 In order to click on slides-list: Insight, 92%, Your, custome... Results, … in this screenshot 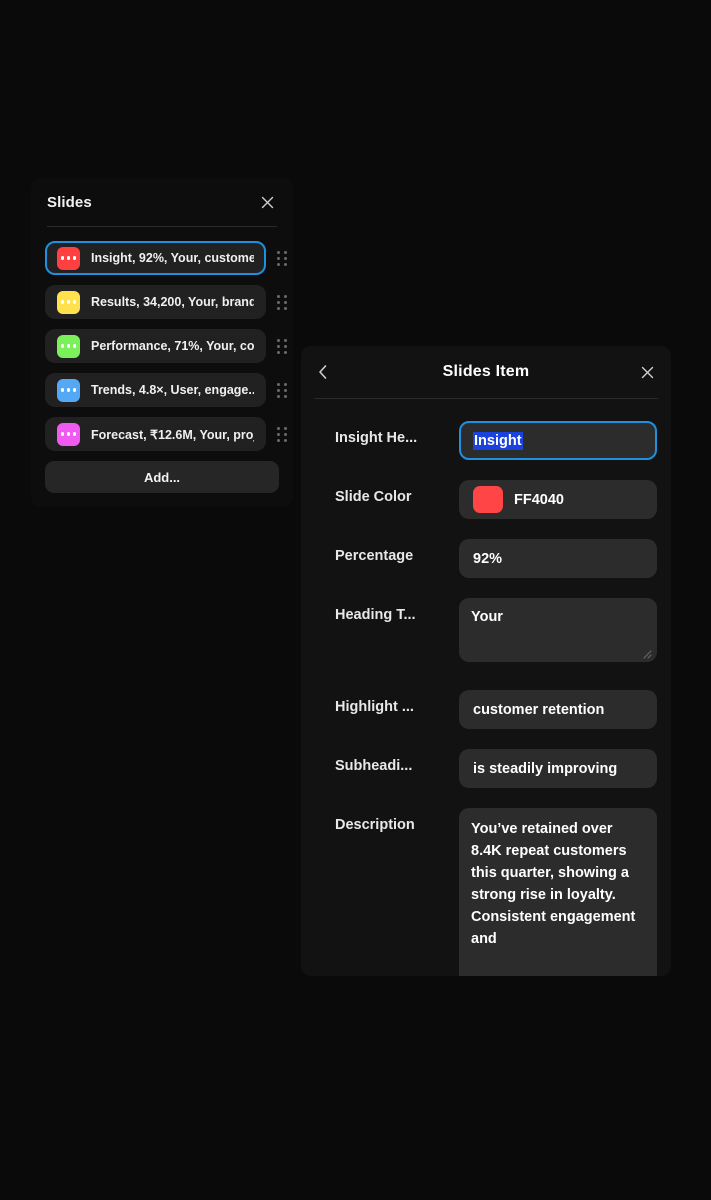, I will do `click(162, 339)`.